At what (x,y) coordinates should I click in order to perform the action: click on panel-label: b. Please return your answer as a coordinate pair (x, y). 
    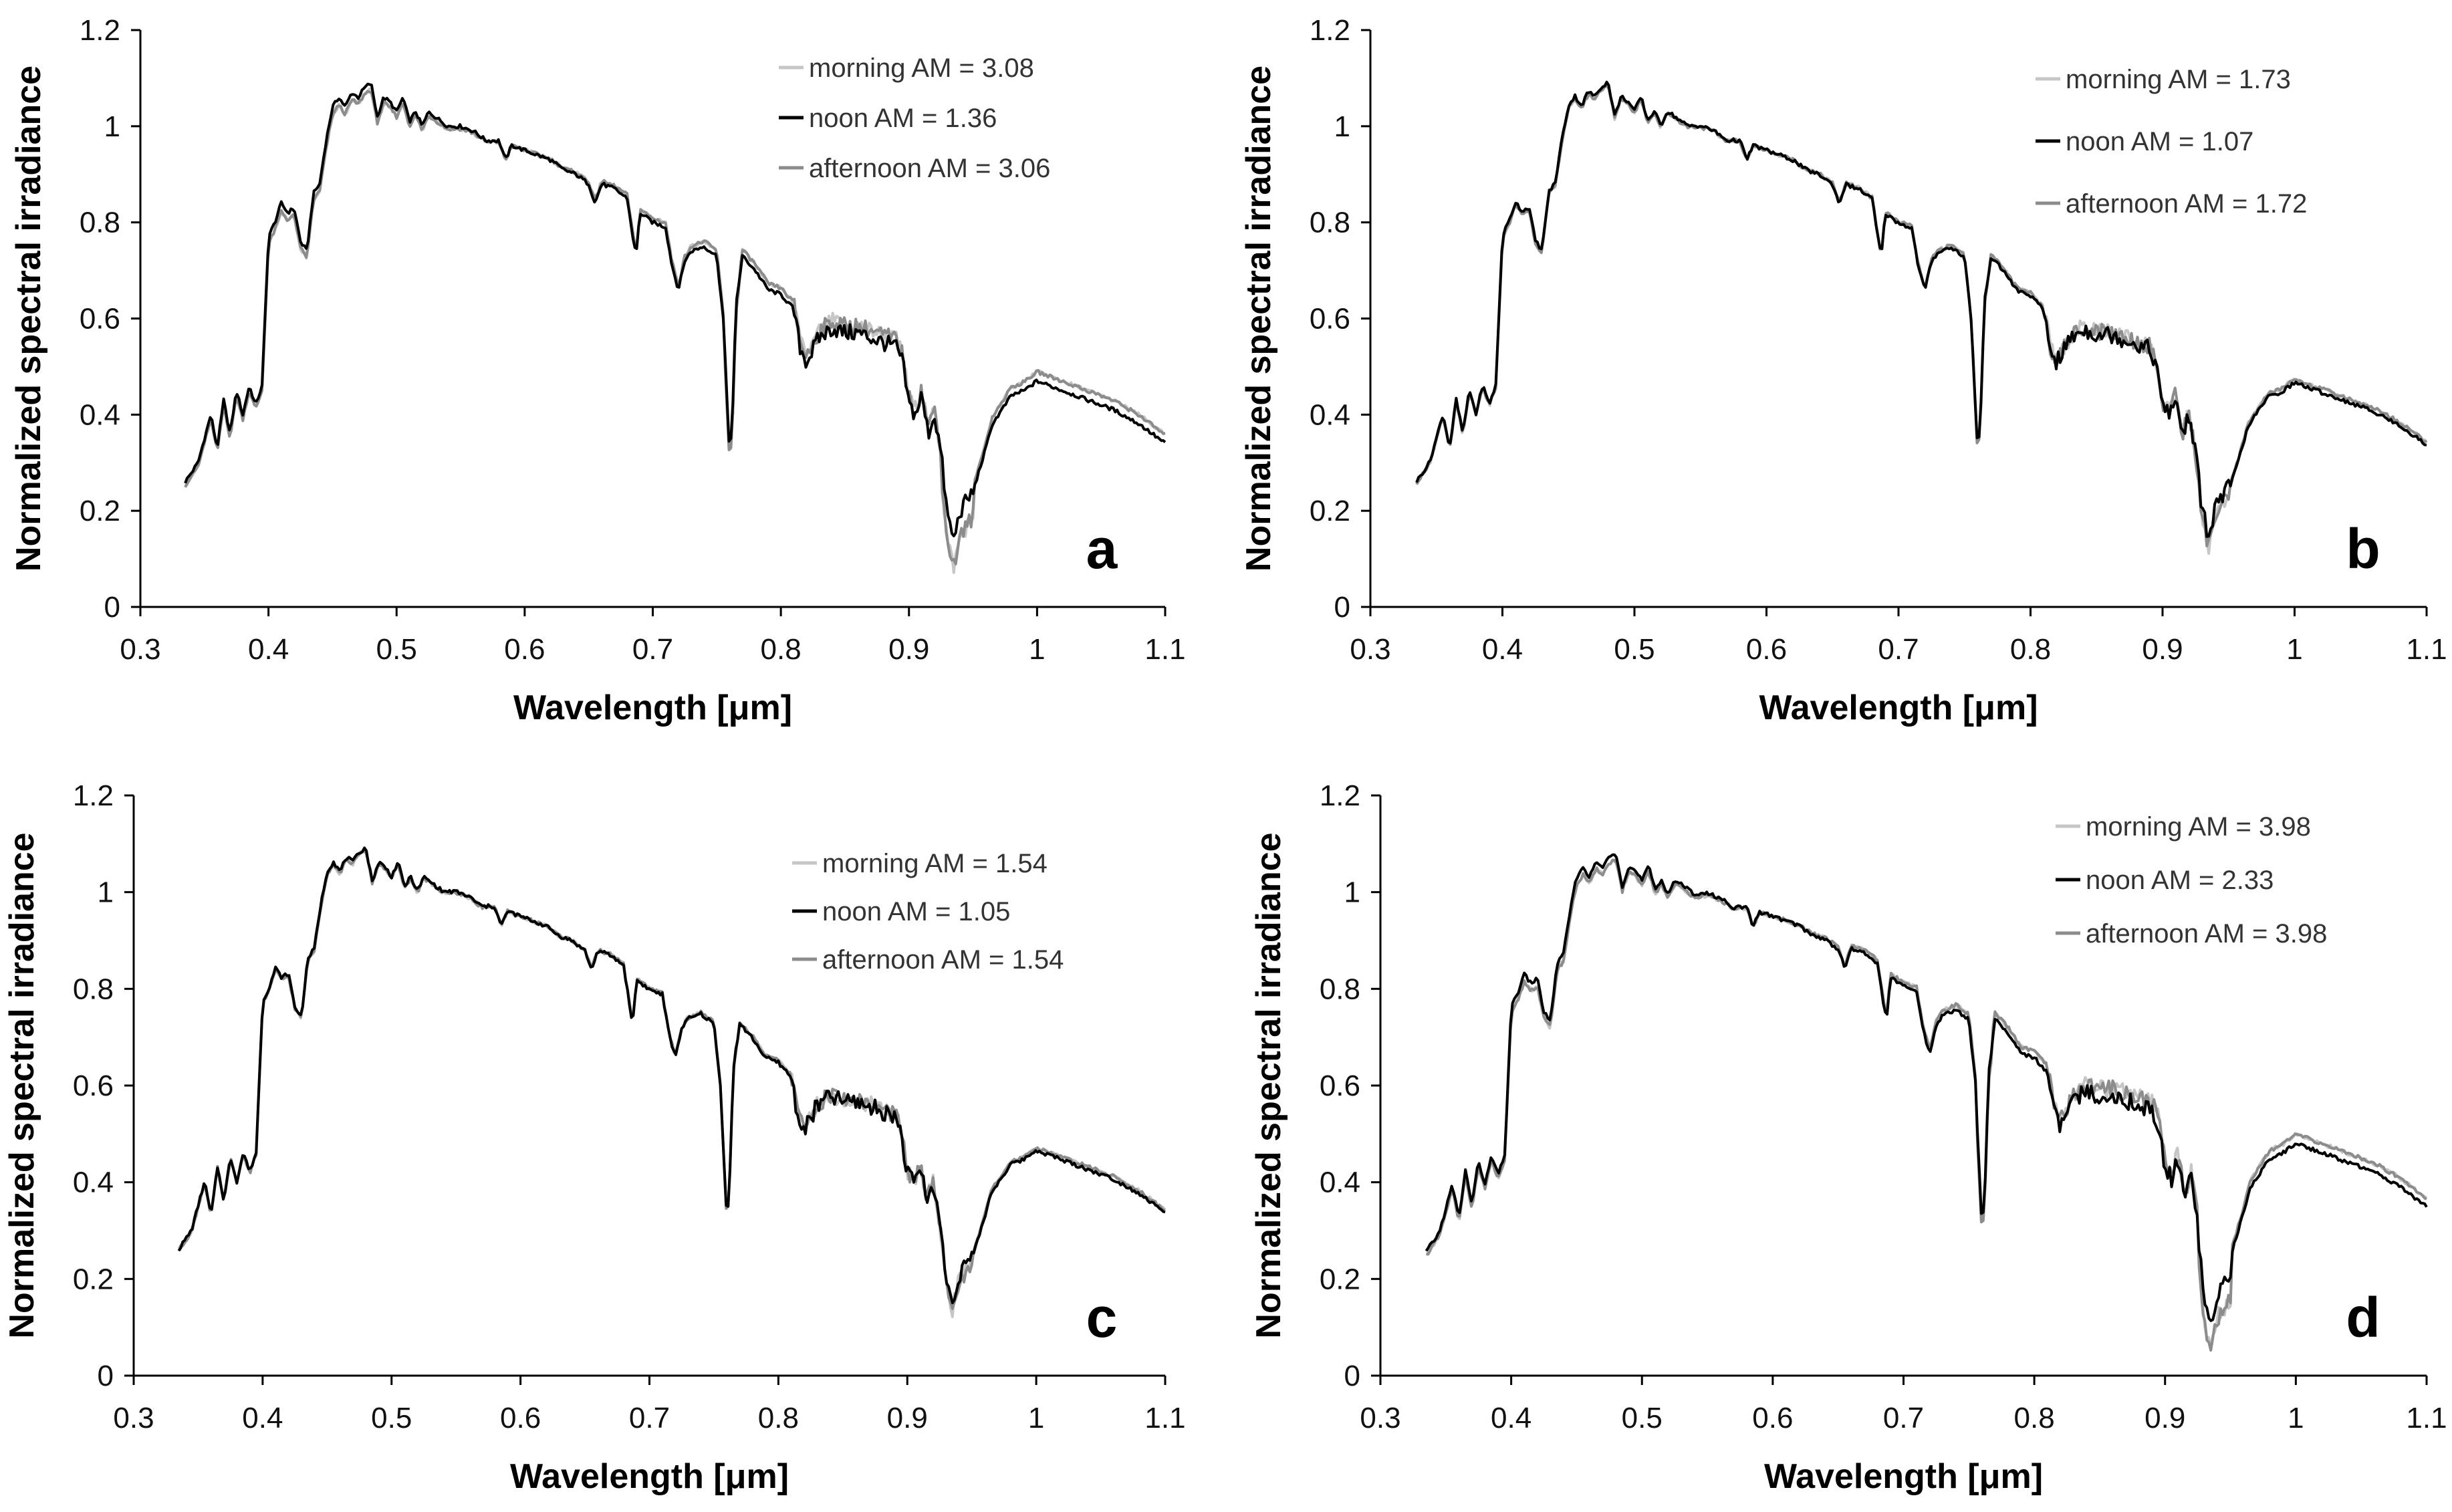
    Looking at the image, I should click on (2363, 548).